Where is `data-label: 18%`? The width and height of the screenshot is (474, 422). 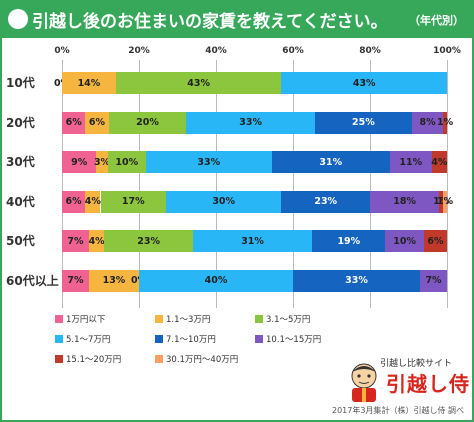 data-label: 18% is located at coordinates (405, 201).